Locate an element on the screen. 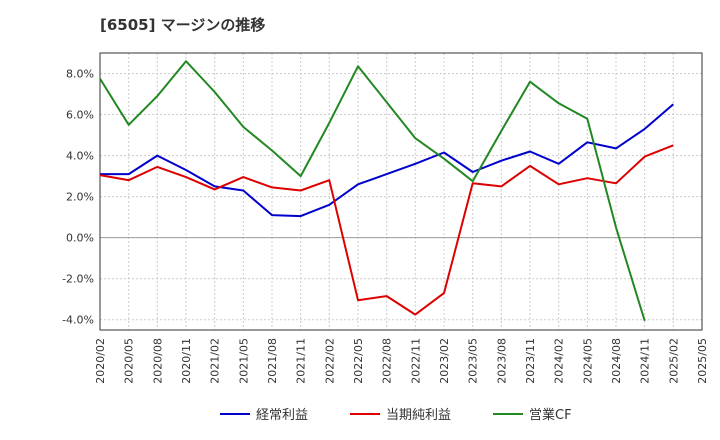  x-tick-label: 2024/05 is located at coordinates (587, 361).